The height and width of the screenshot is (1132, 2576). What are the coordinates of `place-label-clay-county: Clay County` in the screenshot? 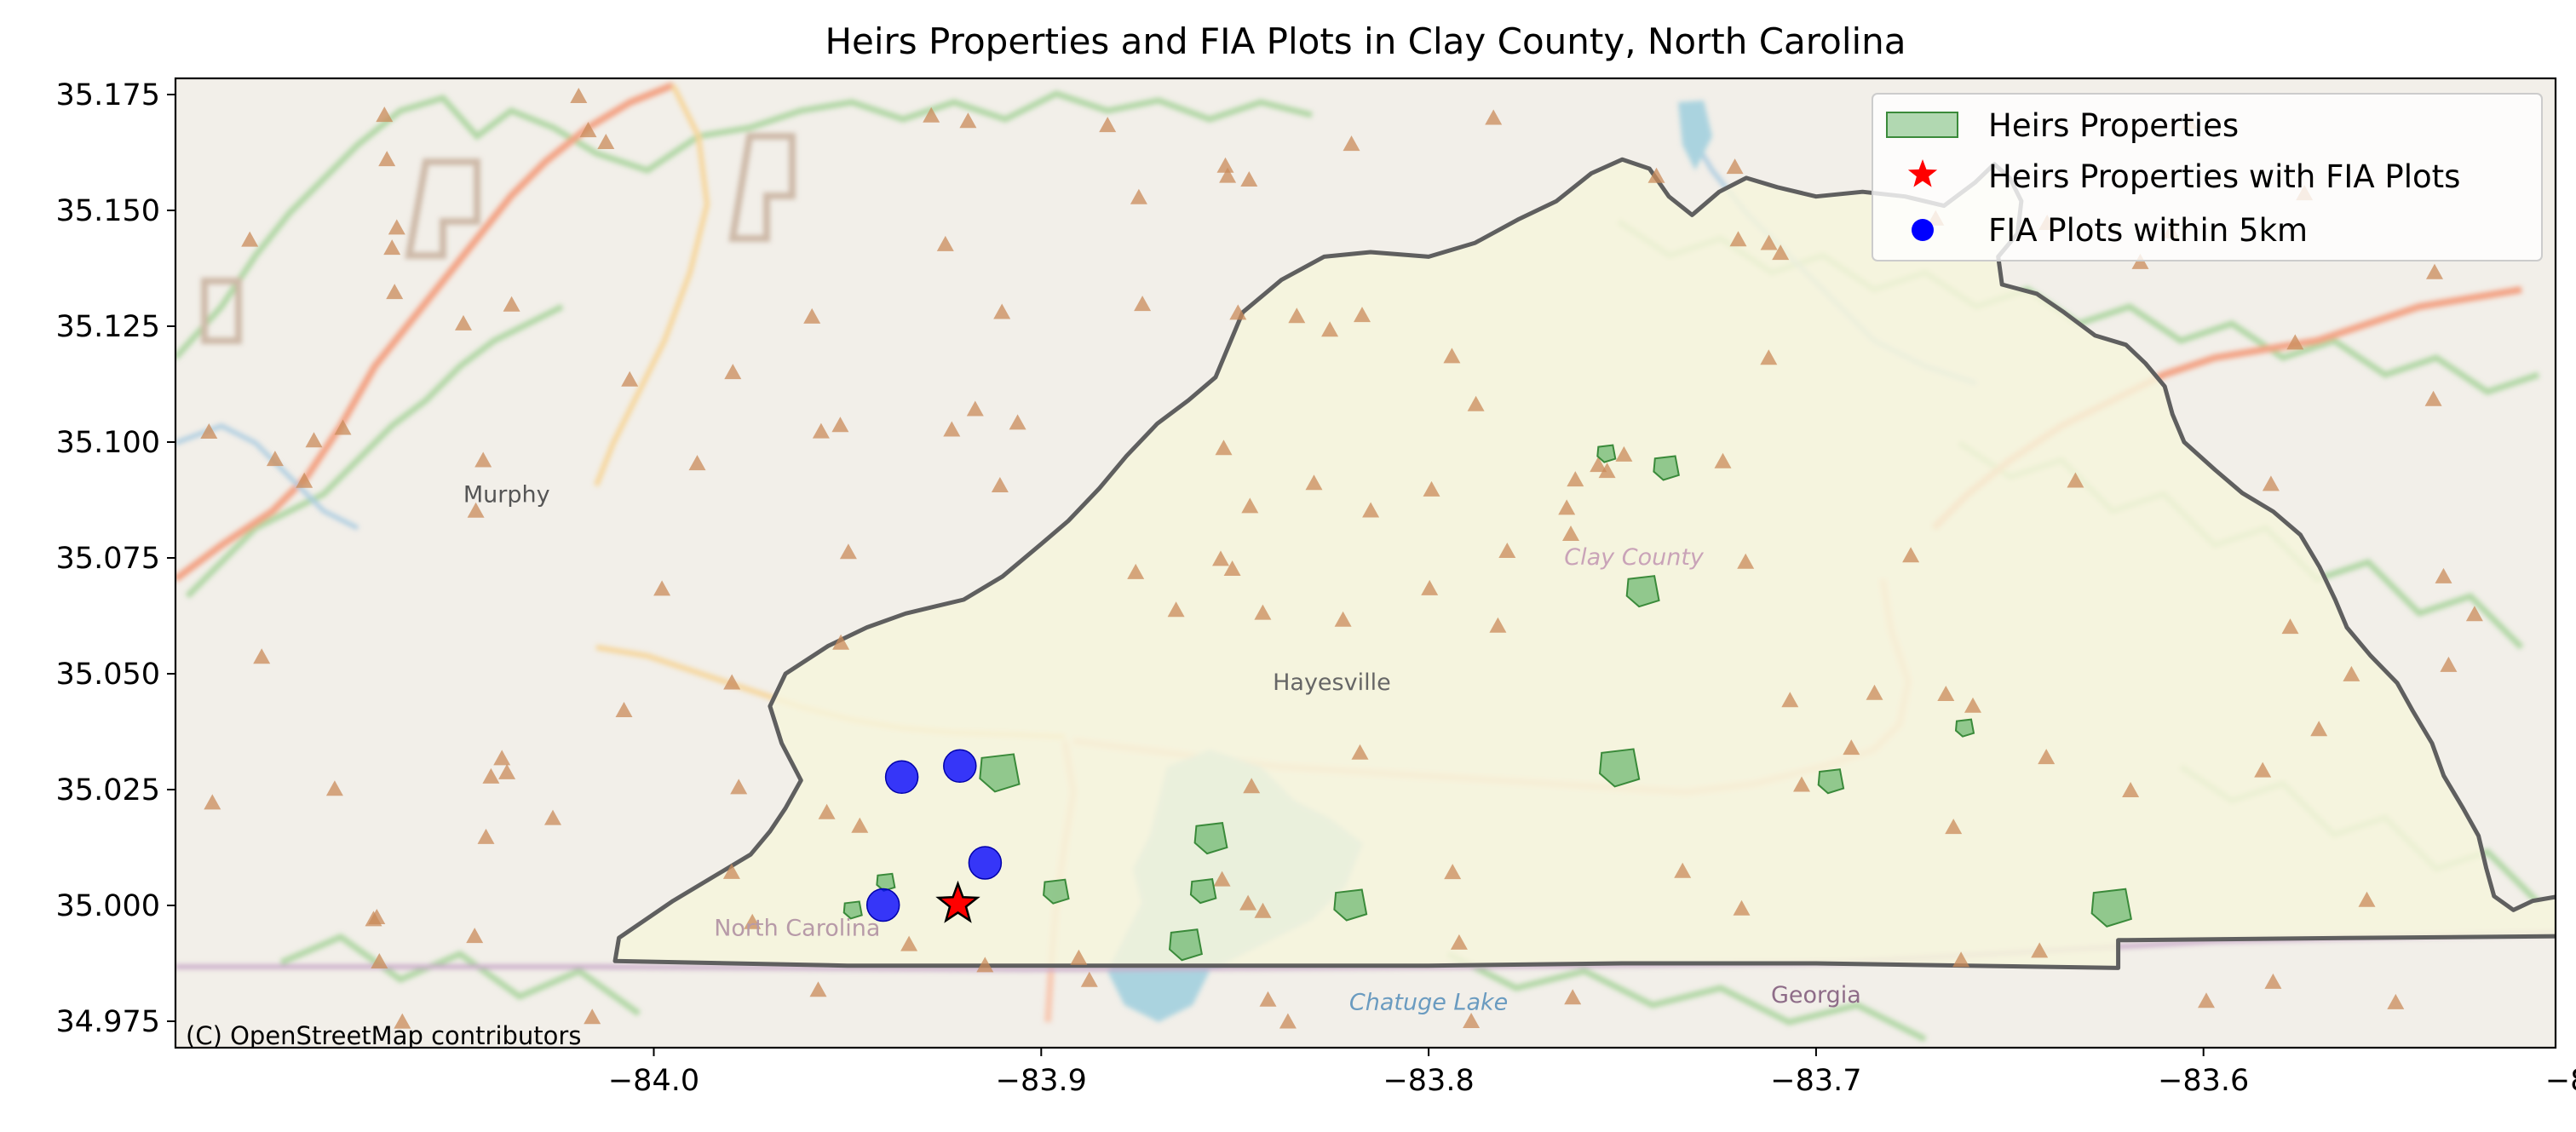 It's located at (1634, 557).